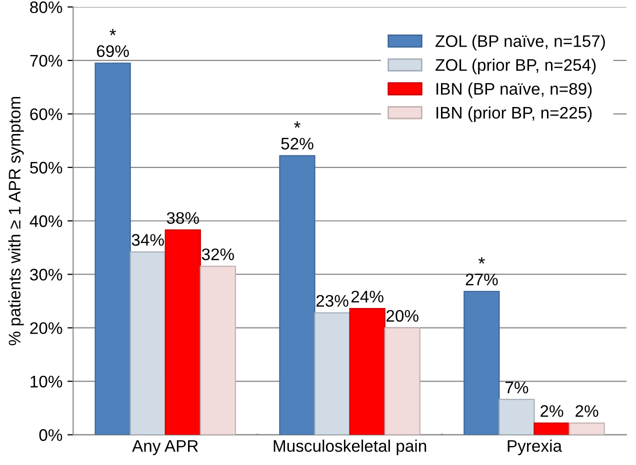 The image size is (636, 465). I want to click on y-tick-label: 60%, so click(46, 114).